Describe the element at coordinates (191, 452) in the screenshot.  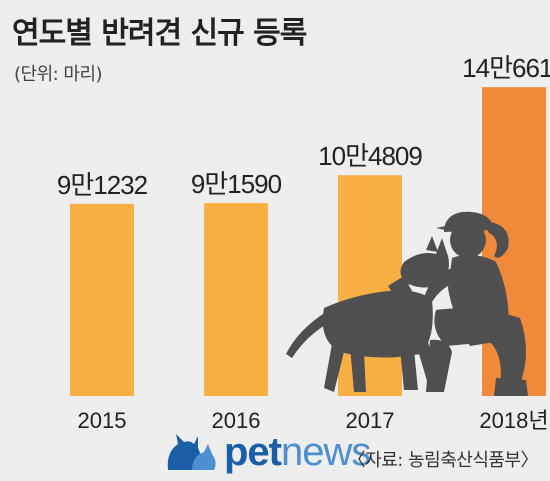
I see `cat-dog-logo-icon` at that location.